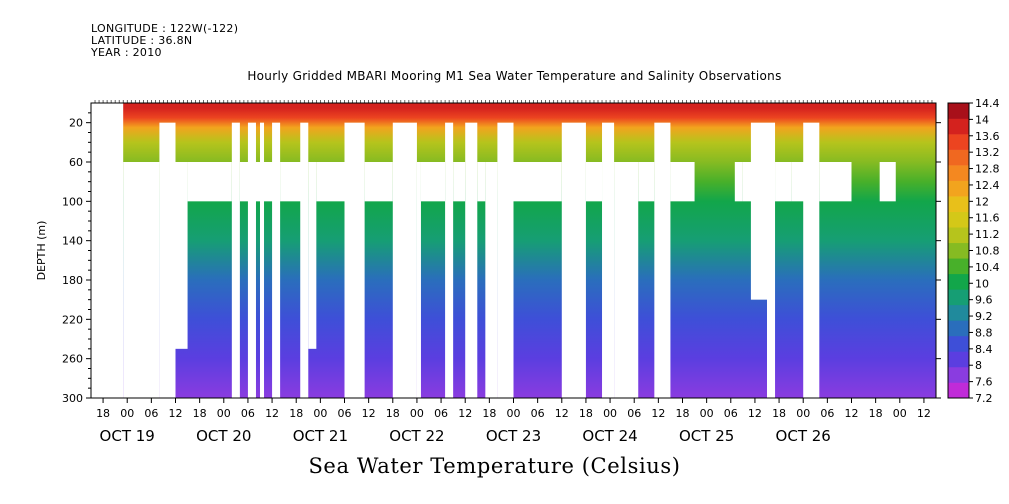 The width and height of the screenshot is (1009, 504). I want to click on x-day-label: OCT 26, so click(803, 436).